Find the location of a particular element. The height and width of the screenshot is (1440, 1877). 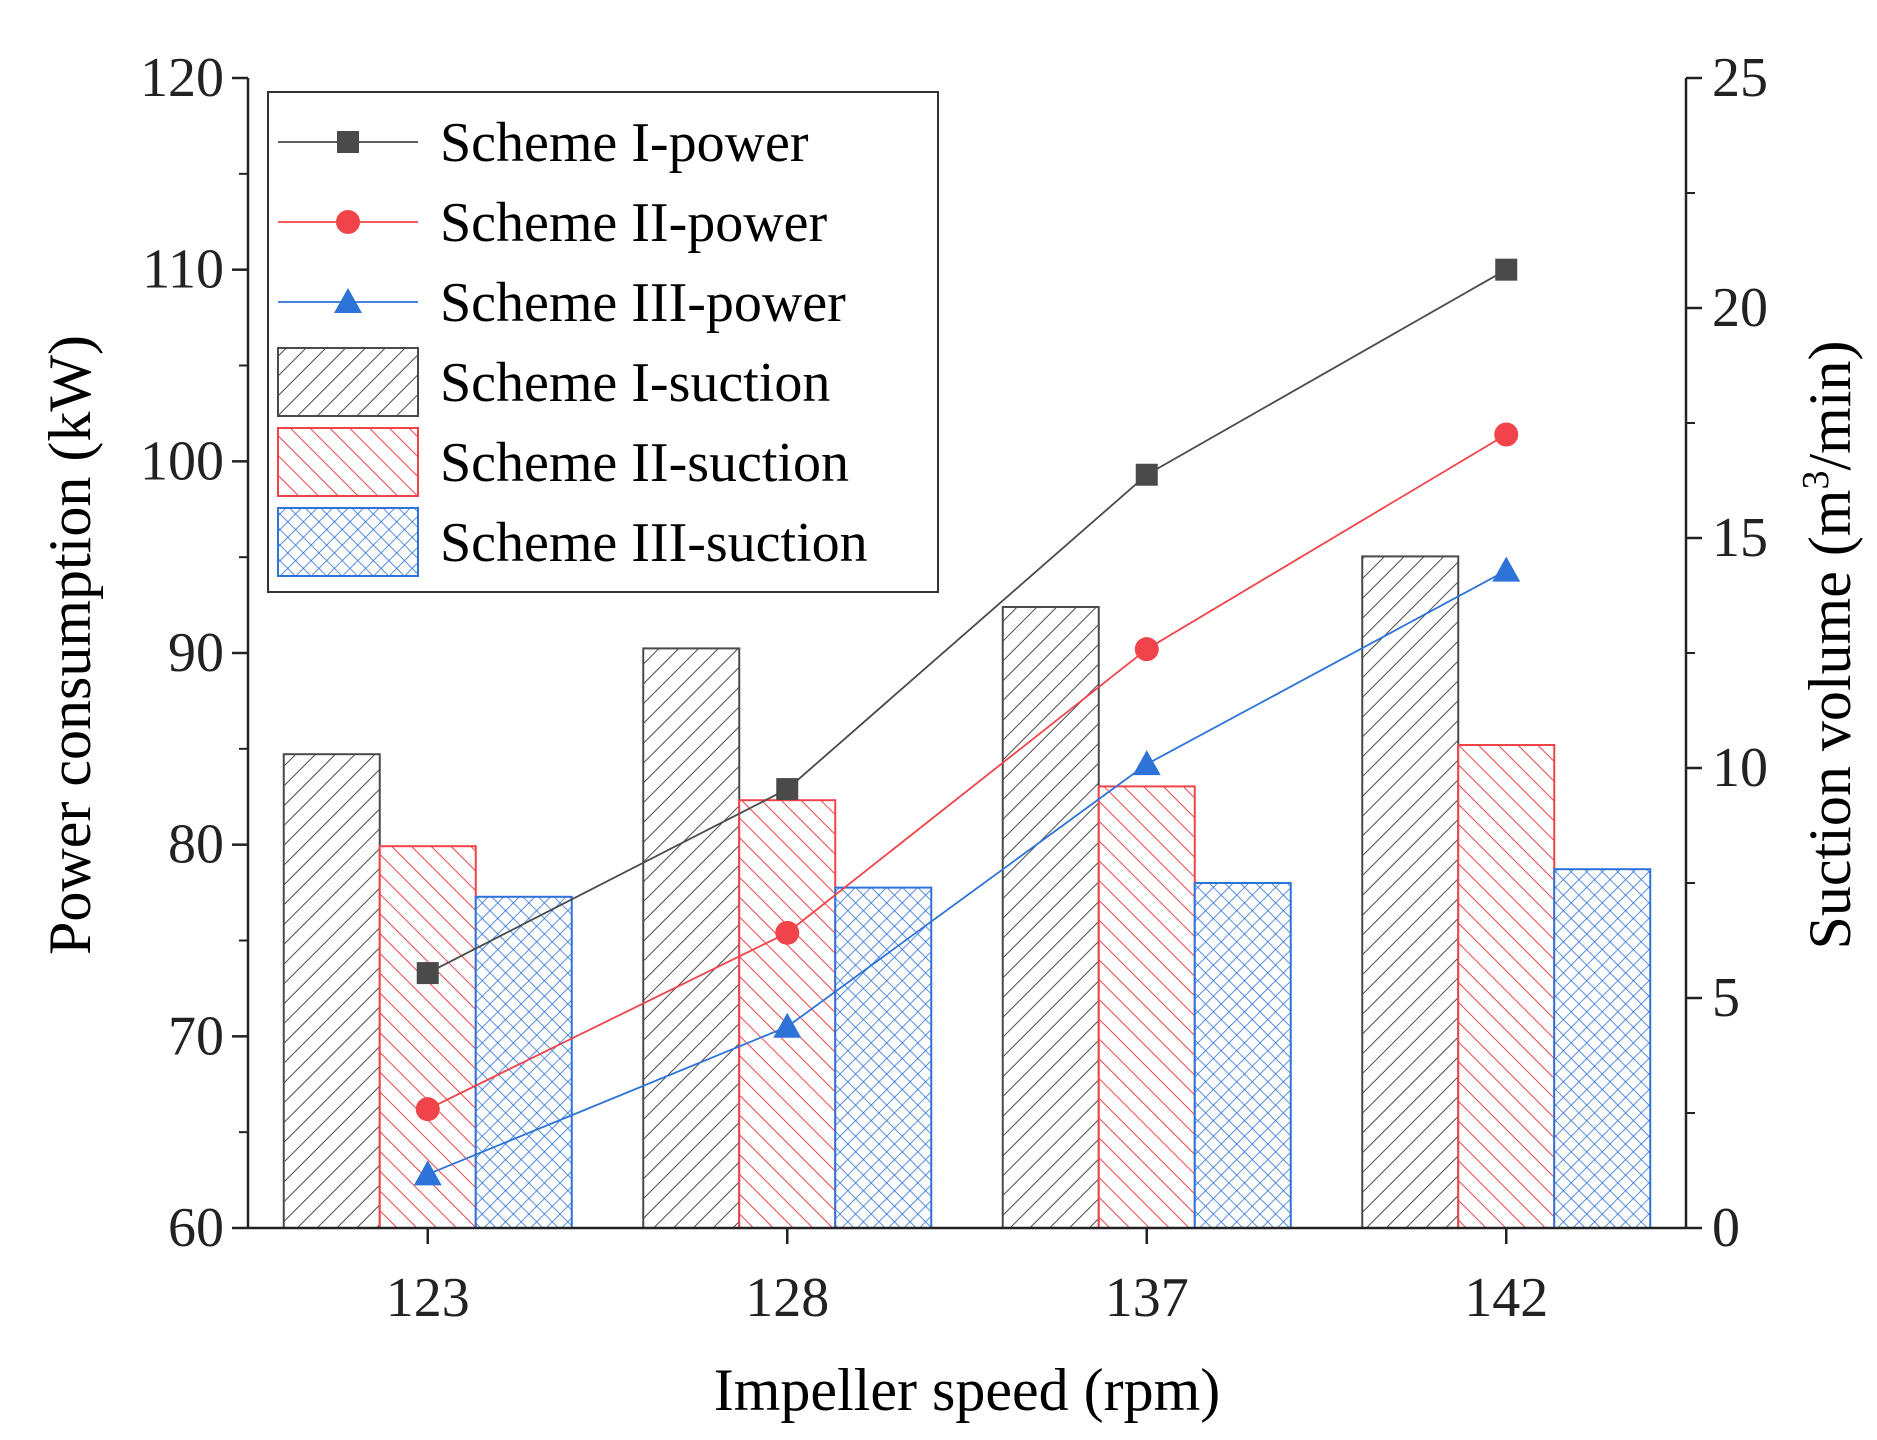

y-right-tick-label: 25 is located at coordinates (1740, 78).